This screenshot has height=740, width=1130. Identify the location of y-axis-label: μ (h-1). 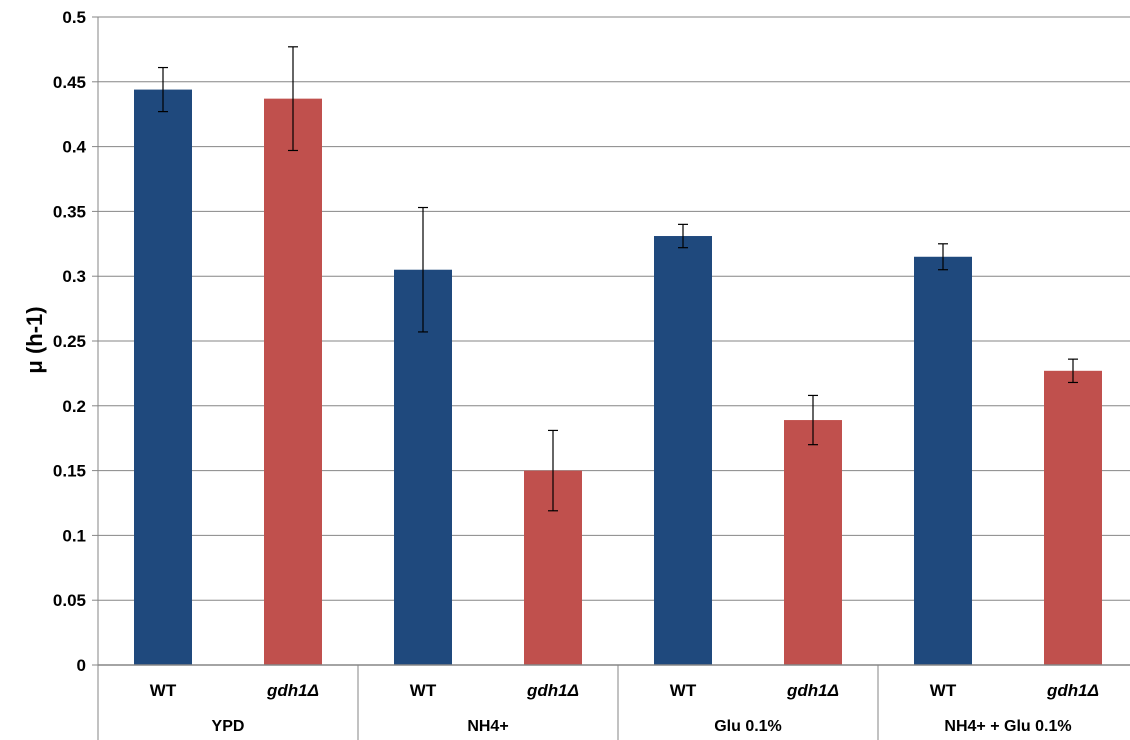
(34, 339).